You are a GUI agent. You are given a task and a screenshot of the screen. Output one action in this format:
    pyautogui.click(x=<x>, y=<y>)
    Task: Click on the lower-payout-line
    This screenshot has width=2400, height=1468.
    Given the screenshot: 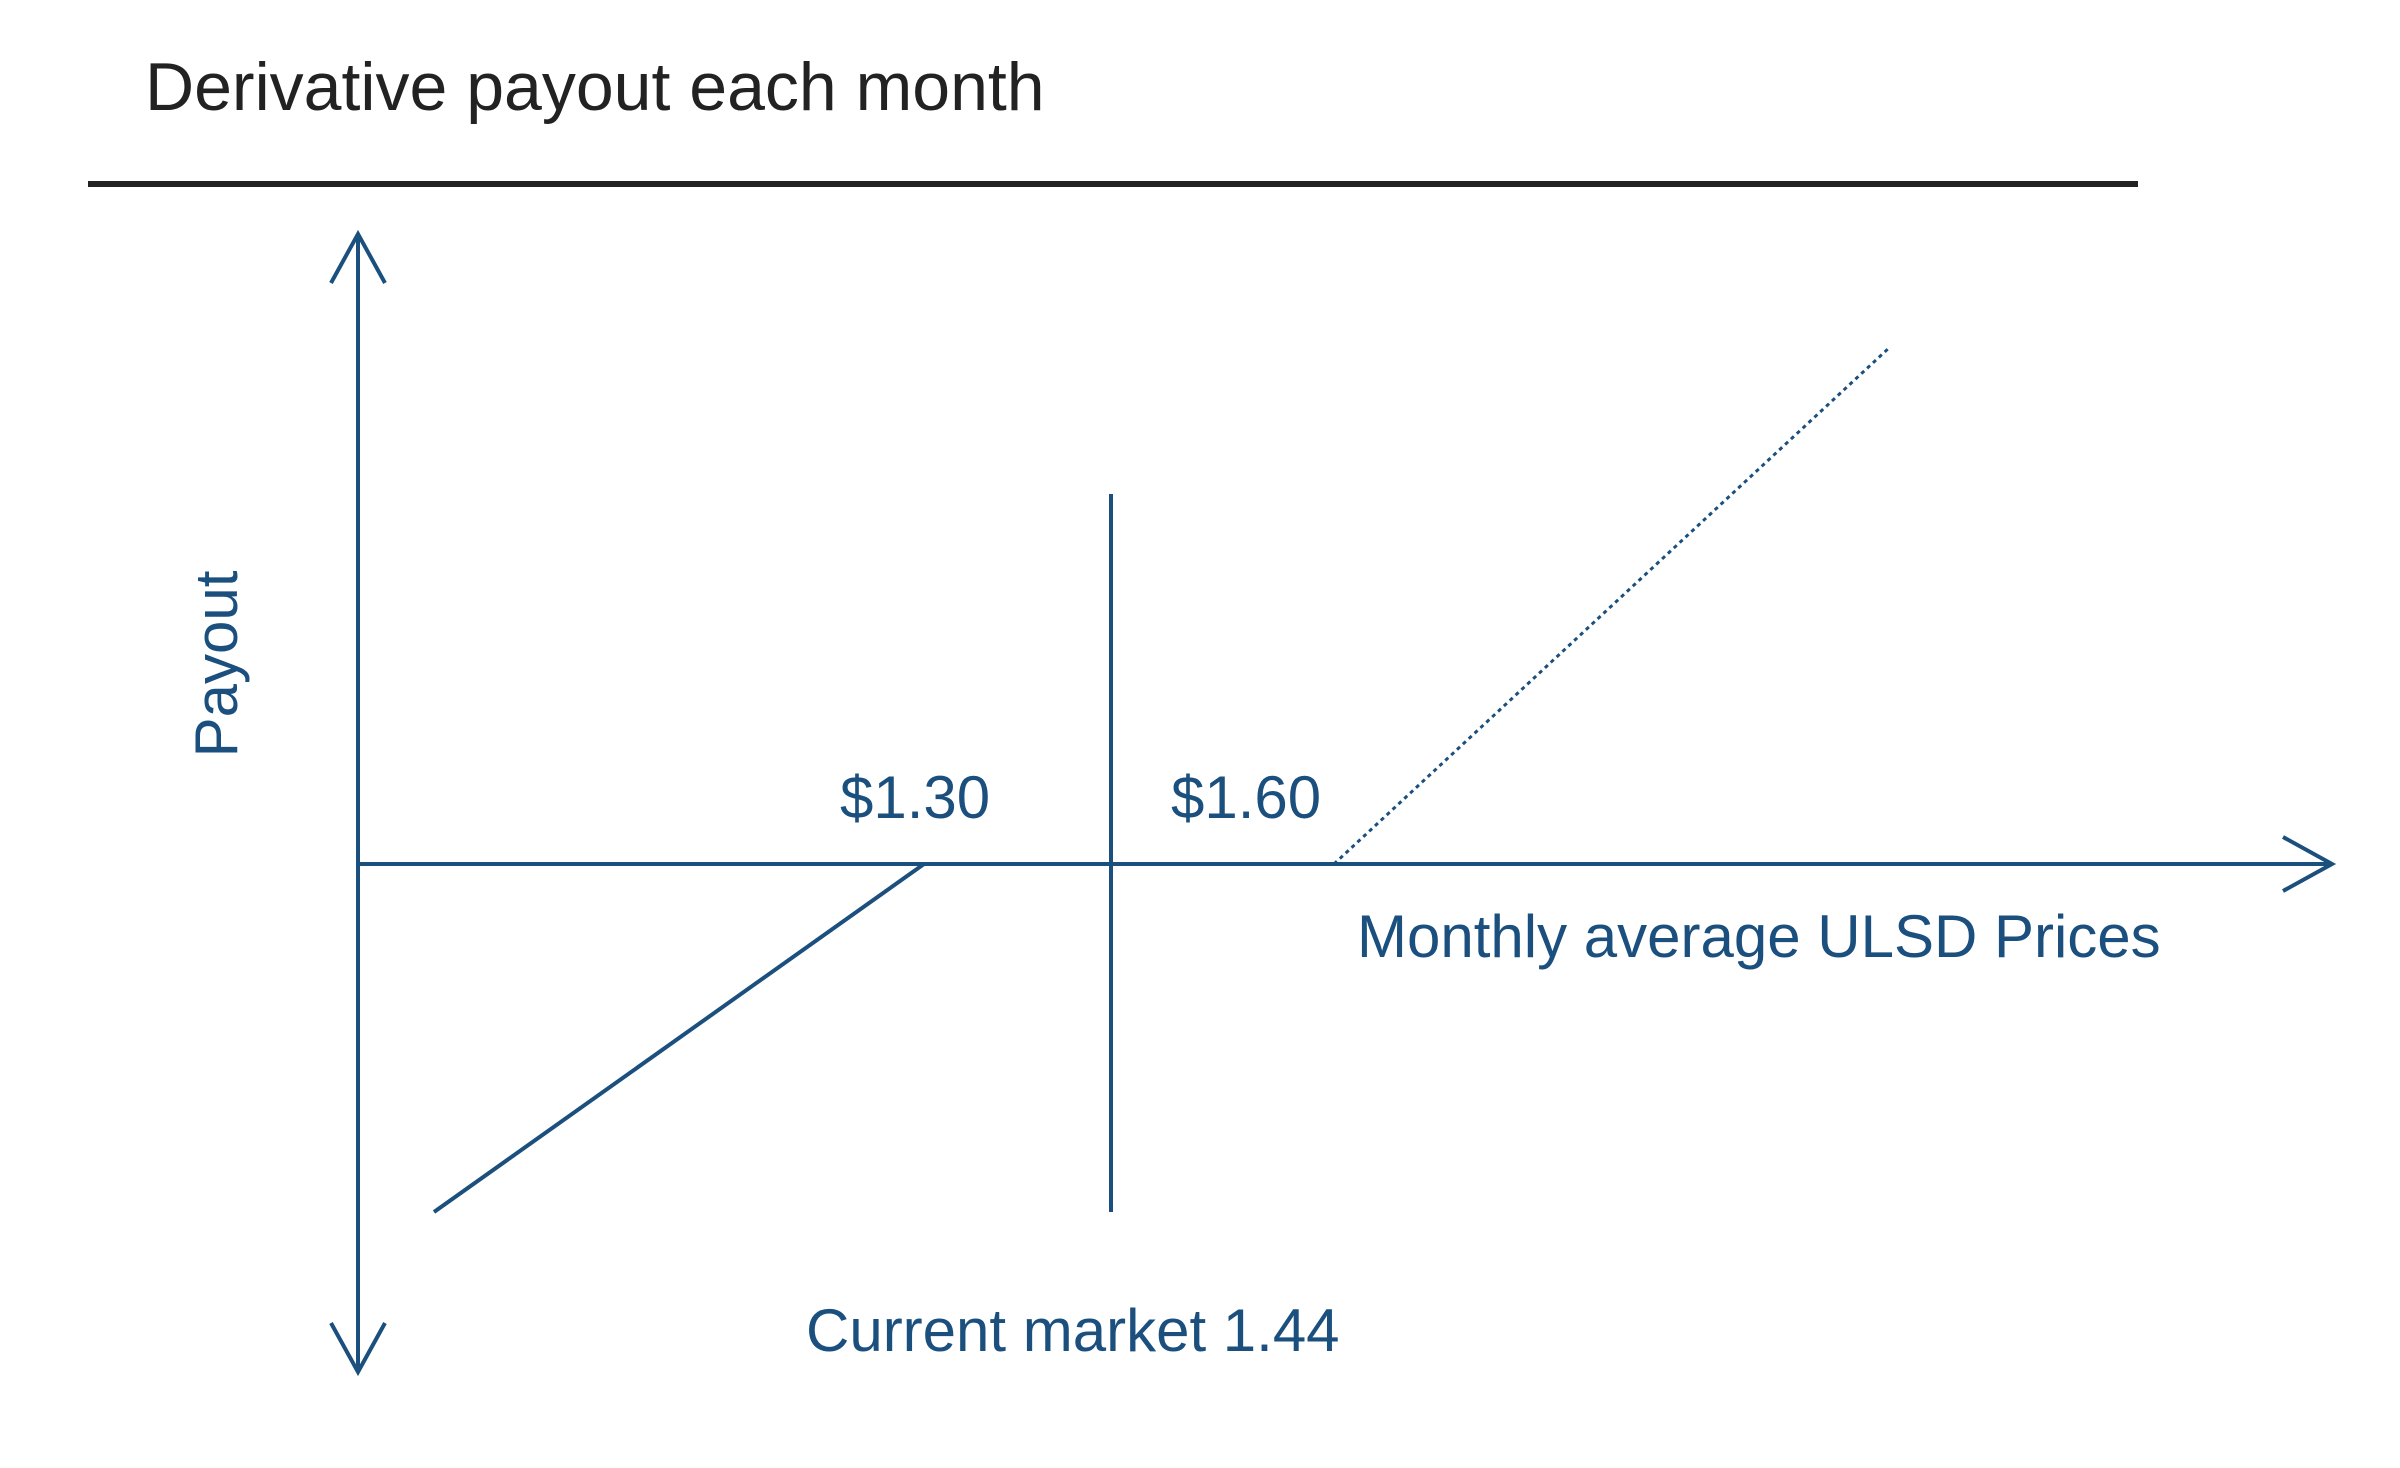 What is the action you would take?
    pyautogui.click(x=679, y=1038)
    